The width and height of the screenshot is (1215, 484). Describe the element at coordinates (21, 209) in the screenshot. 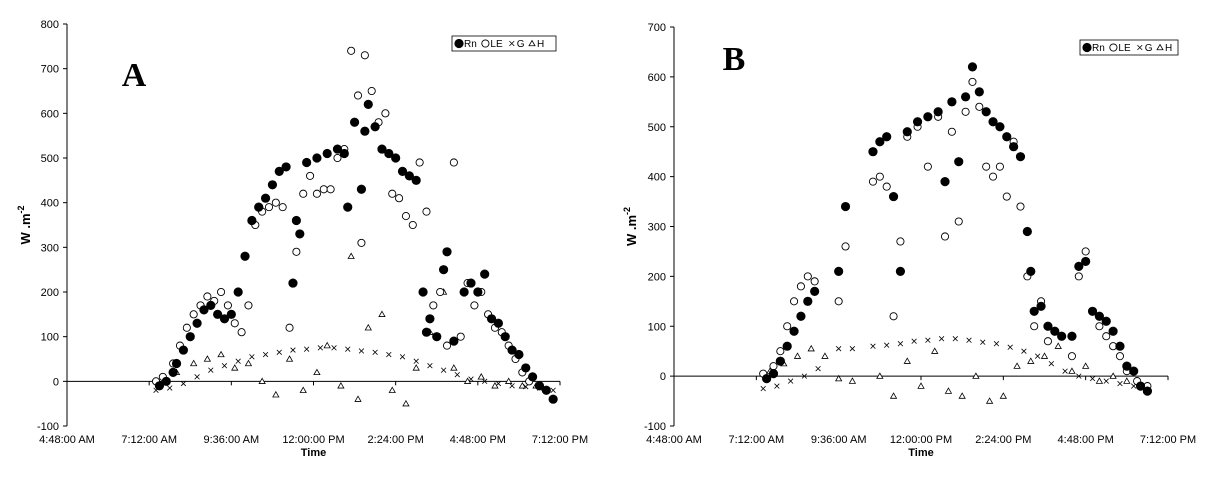

I see `y-axis-label-exponent: -2` at that location.